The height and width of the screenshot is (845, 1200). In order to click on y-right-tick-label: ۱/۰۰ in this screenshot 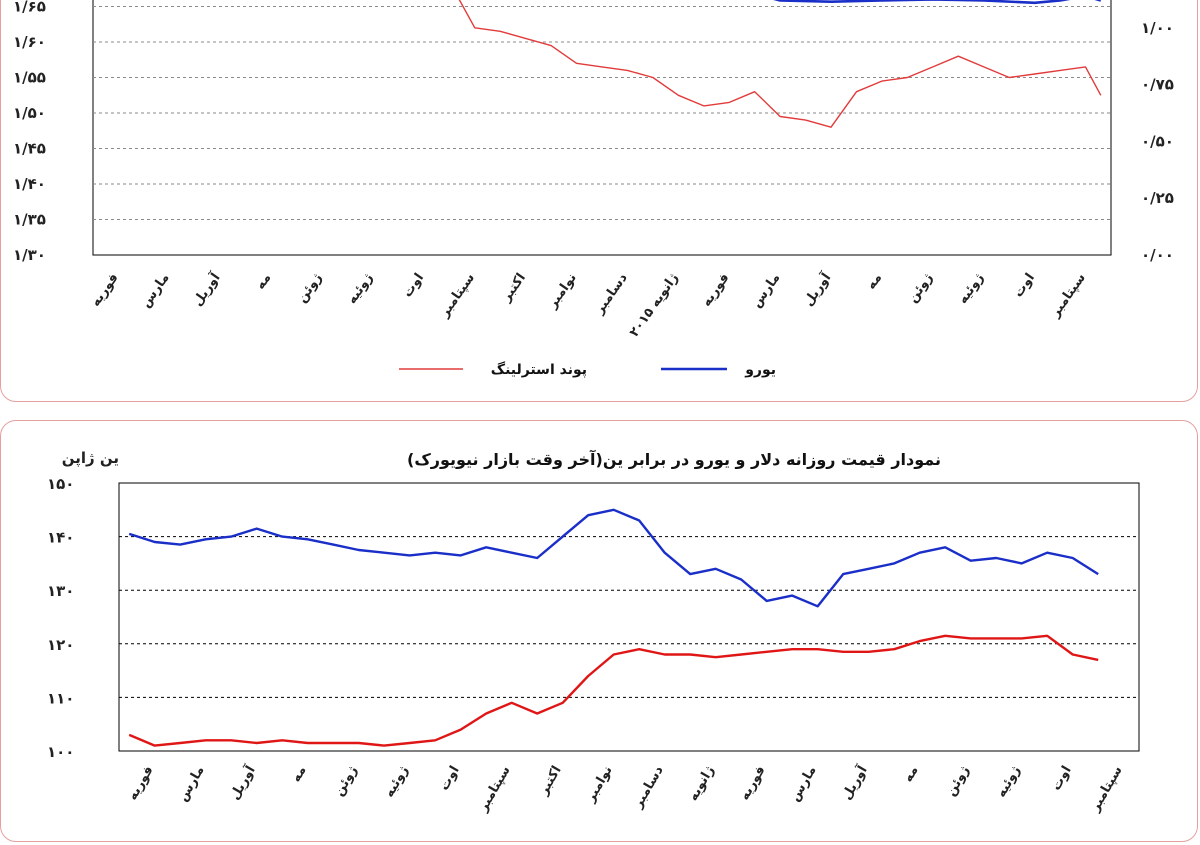, I will do `click(1157, 28)`.